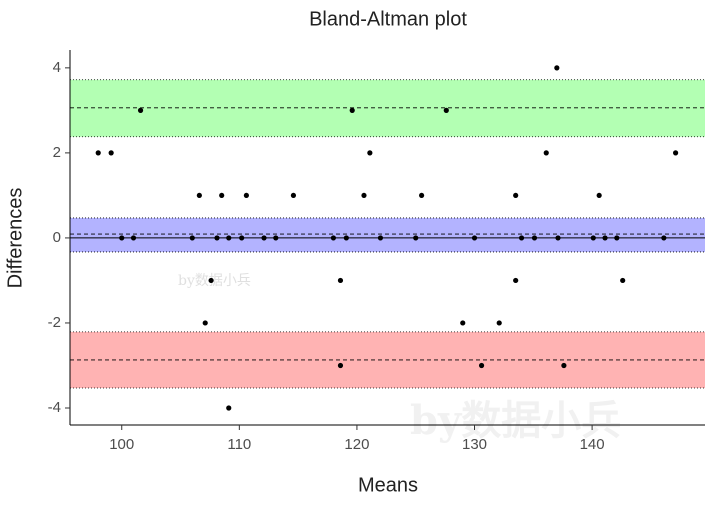  Describe the element at coordinates (388, 485) in the screenshot. I see `x-axis-title: Means` at that location.